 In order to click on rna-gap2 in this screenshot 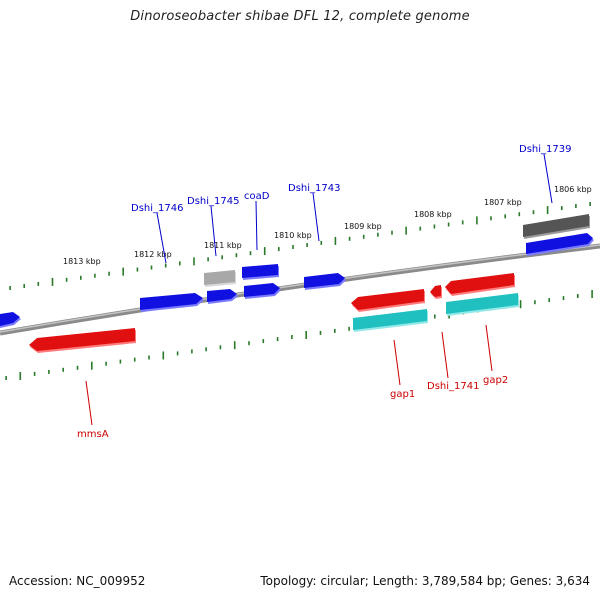, I will do `click(482, 303)`.